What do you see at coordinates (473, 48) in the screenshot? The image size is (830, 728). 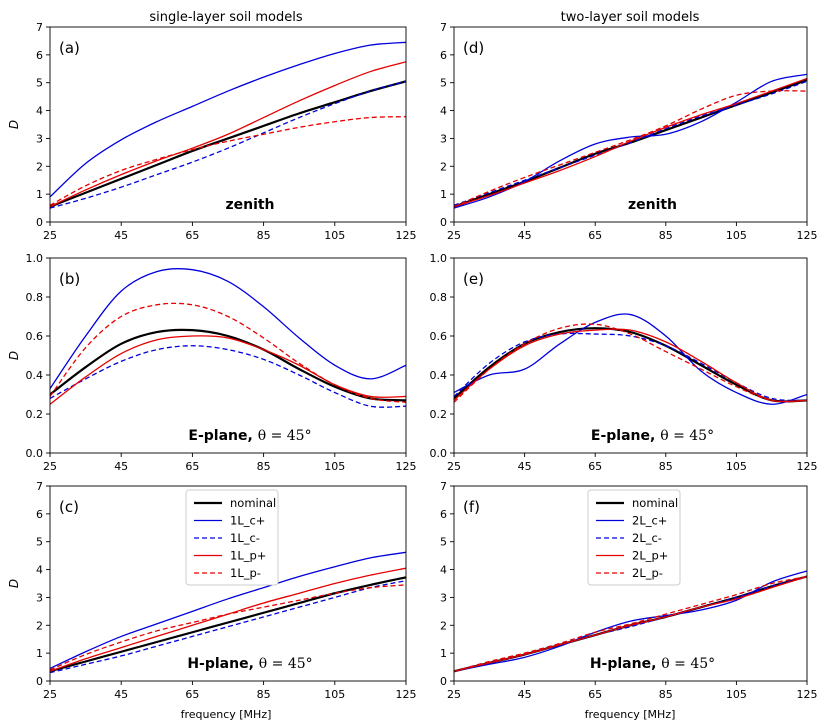 I see `panel-letter: (d)` at bounding box center [473, 48].